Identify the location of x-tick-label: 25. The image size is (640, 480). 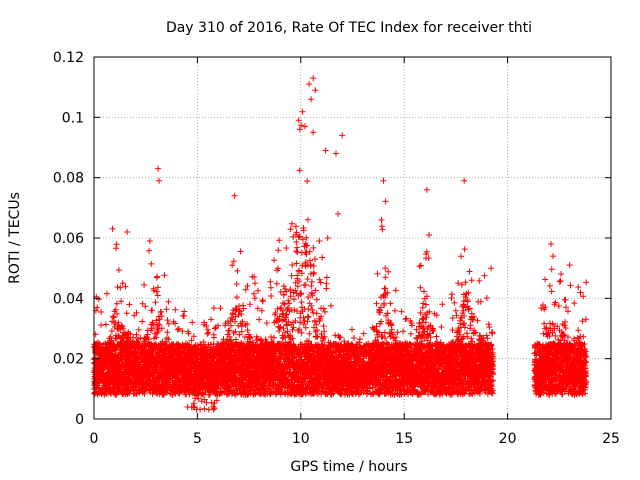
(611, 439).